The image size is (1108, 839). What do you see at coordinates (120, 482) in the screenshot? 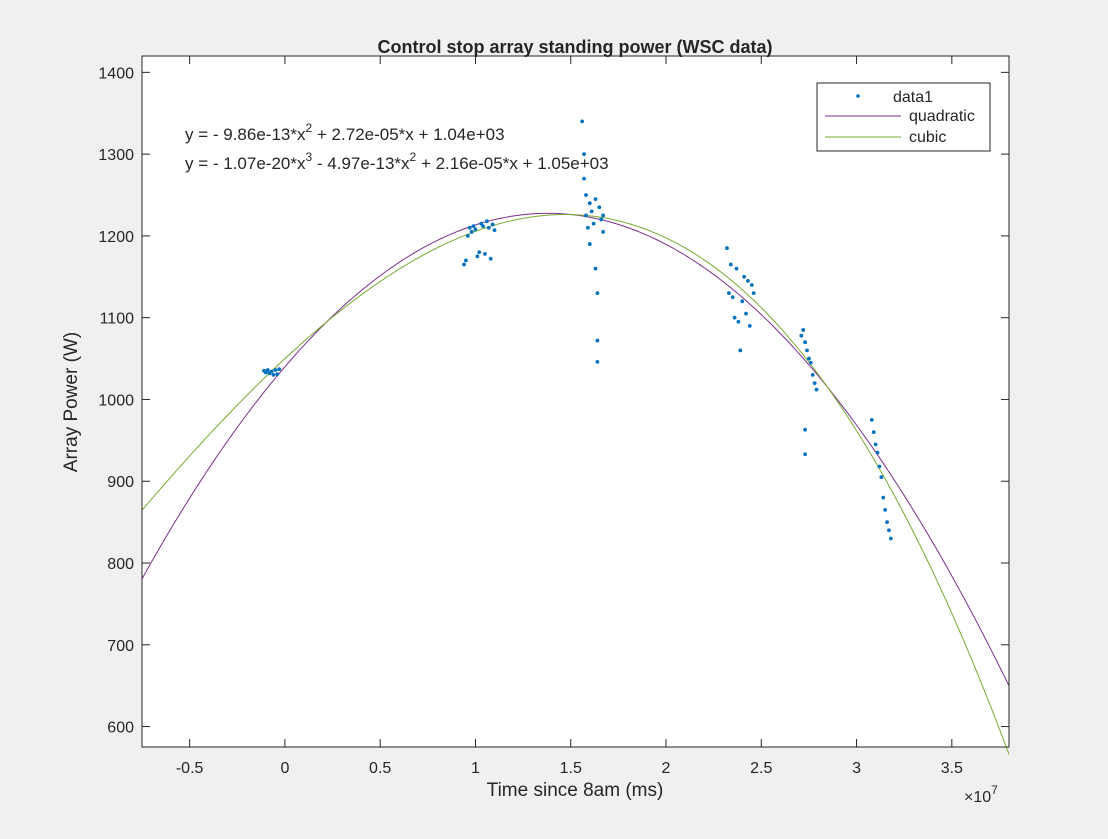
I see `y-tick-label: 900` at bounding box center [120, 482].